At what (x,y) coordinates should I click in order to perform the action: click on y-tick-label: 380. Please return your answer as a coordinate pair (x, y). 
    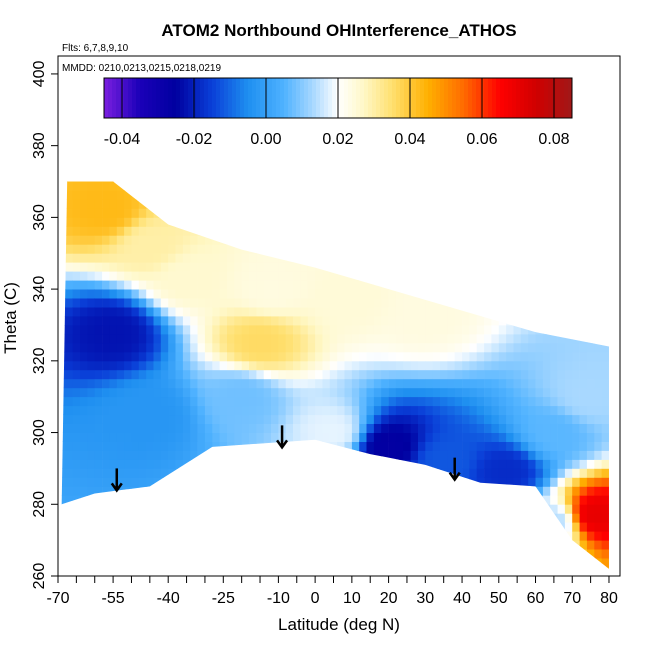
    Looking at the image, I should click on (39, 145).